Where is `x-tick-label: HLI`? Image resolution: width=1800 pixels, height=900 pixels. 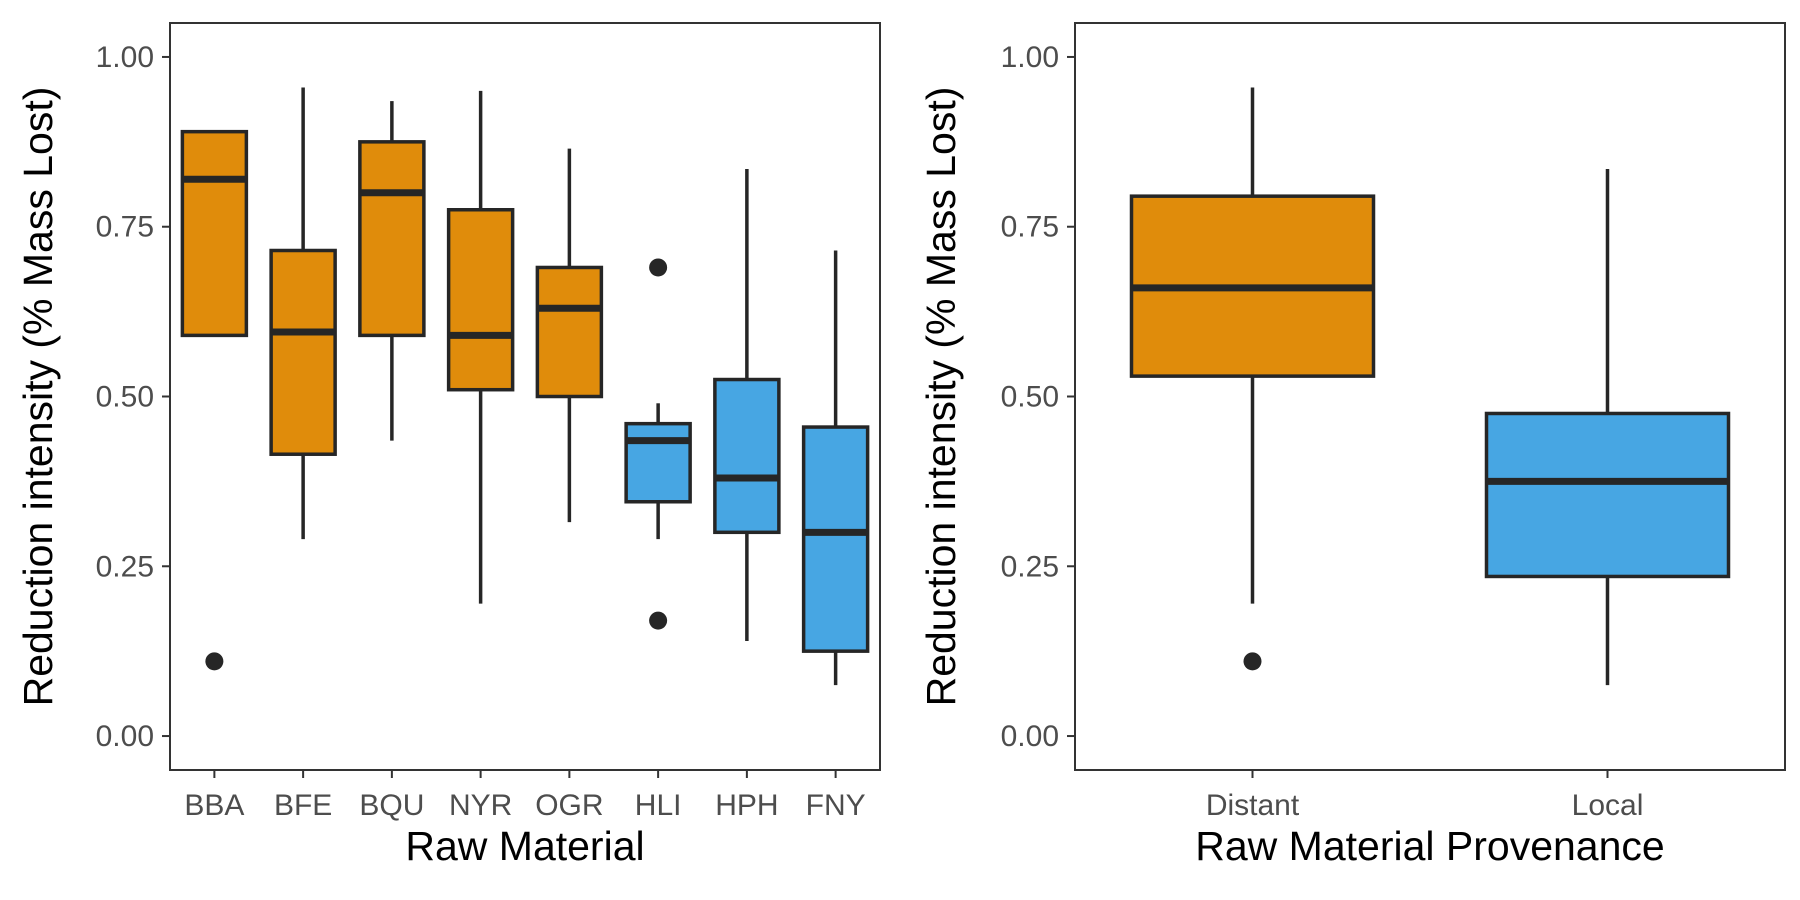
x-tick-label: HLI is located at coordinates (658, 805).